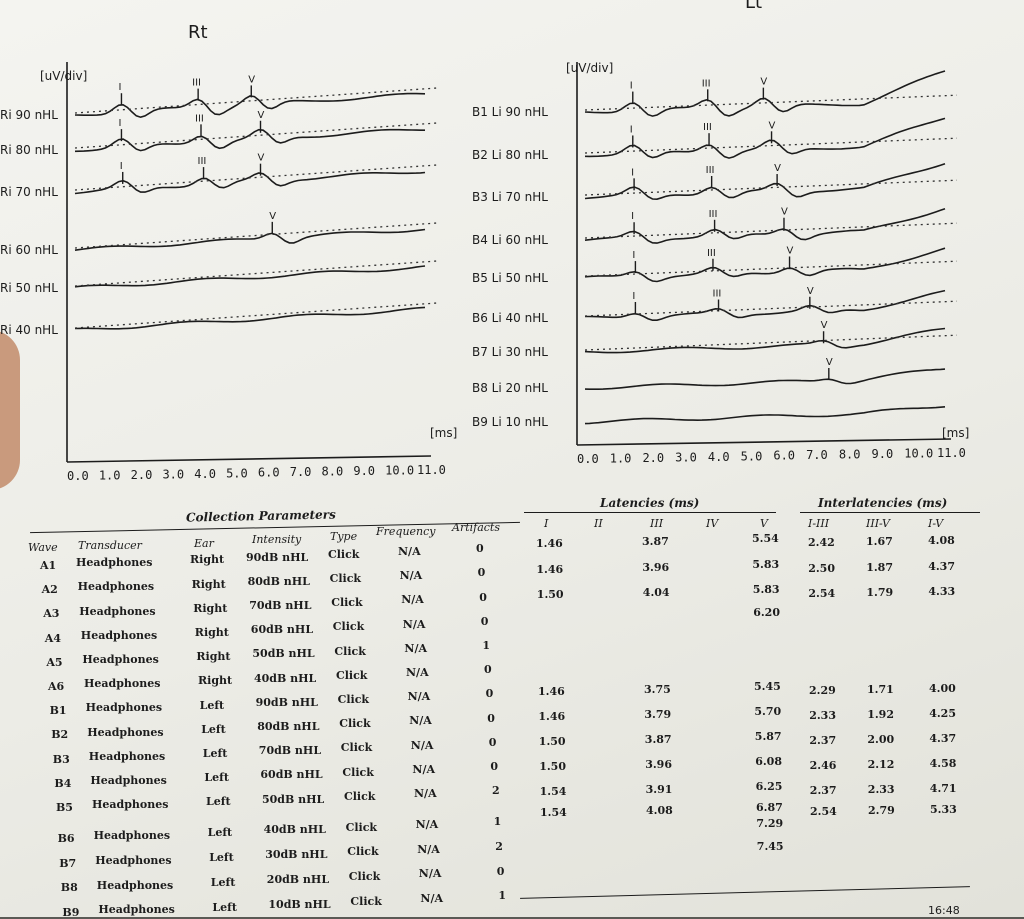 This screenshot has height=919, width=1024. What do you see at coordinates (657, 689) in the screenshot?
I see `latency-cell: 3.75` at bounding box center [657, 689].